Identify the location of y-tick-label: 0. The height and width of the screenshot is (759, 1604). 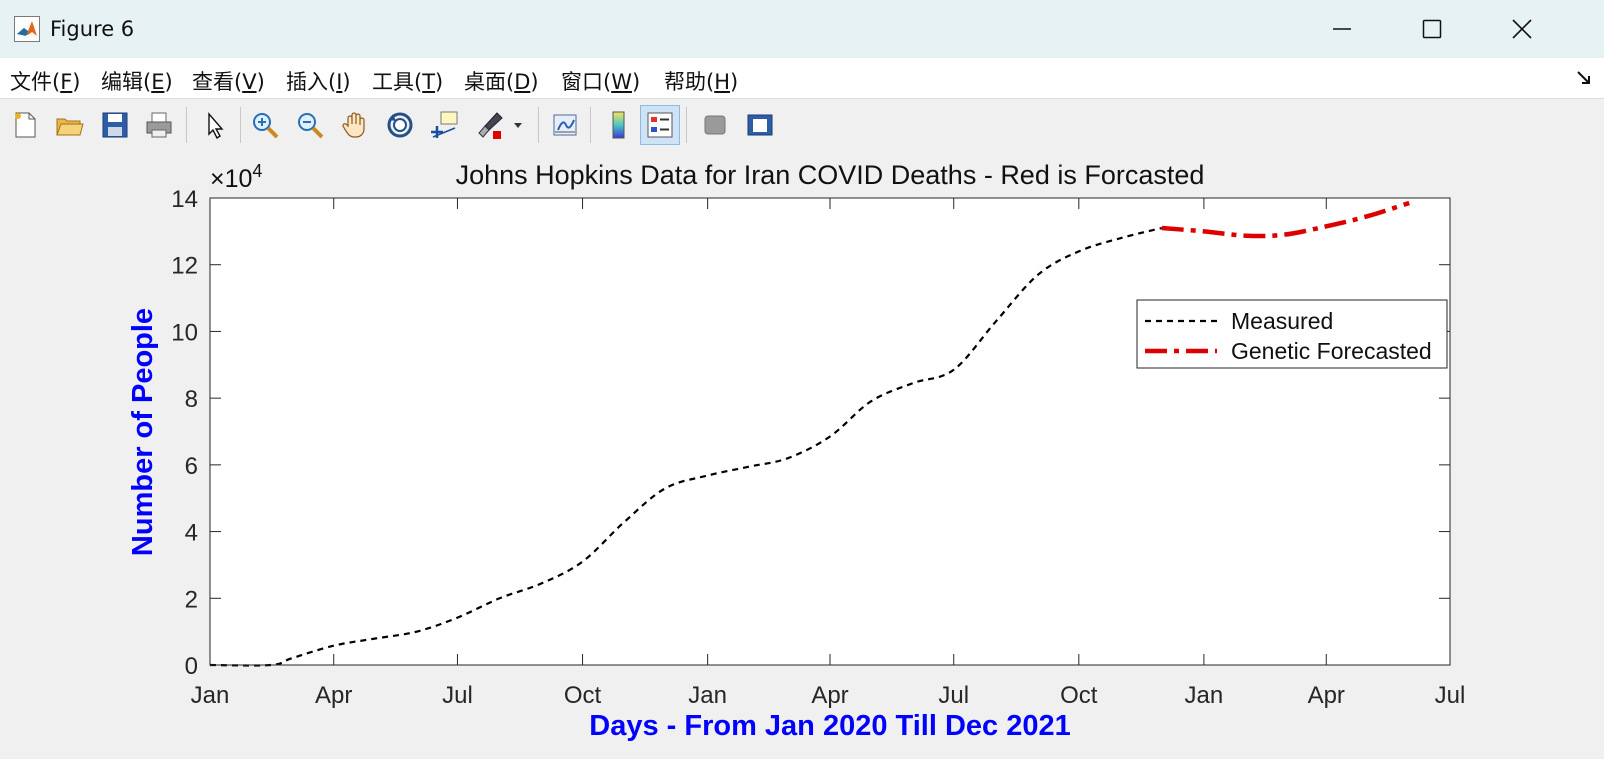
(191, 666).